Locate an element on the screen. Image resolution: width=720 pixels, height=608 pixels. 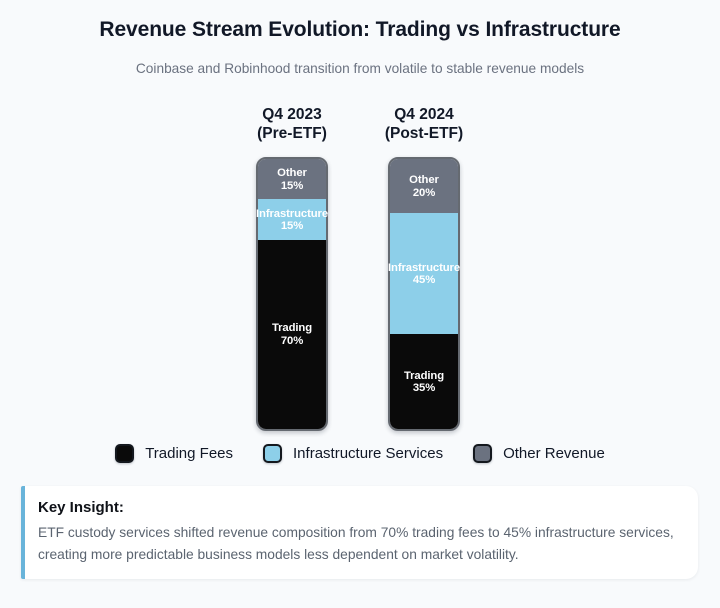
bar-segment-label-trading: Trading 35% is located at coordinates (424, 382).